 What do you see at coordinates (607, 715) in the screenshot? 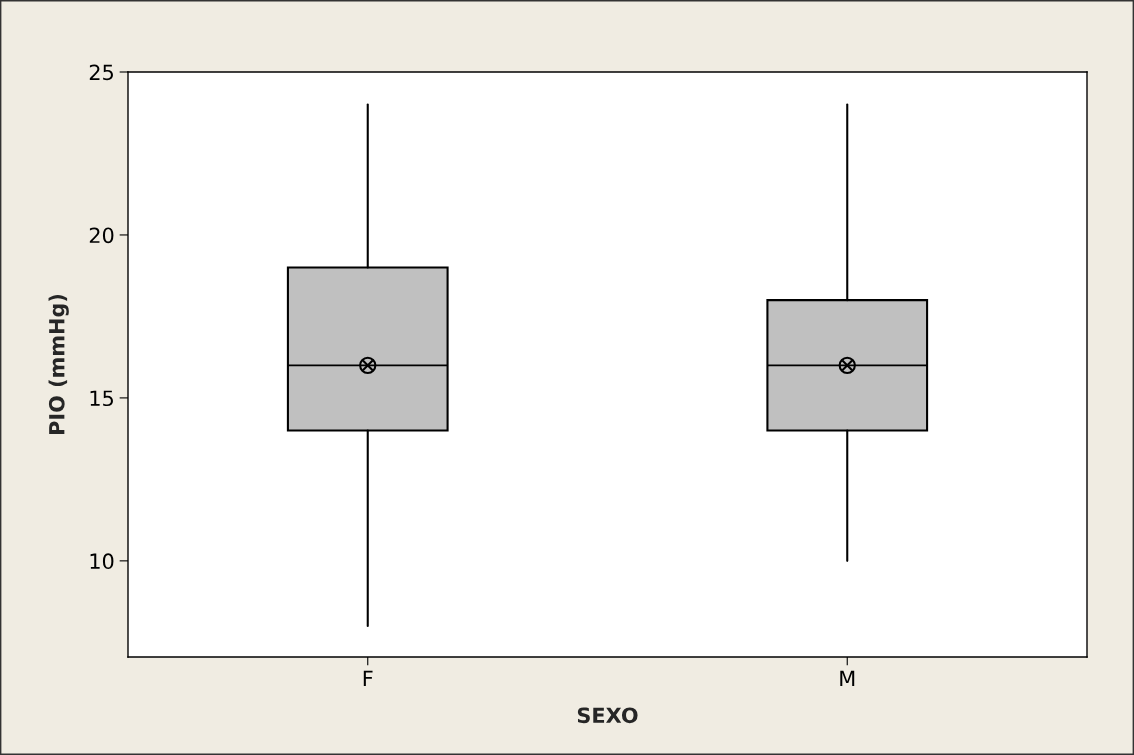
I see `x-axis-title: SEXO` at bounding box center [607, 715].